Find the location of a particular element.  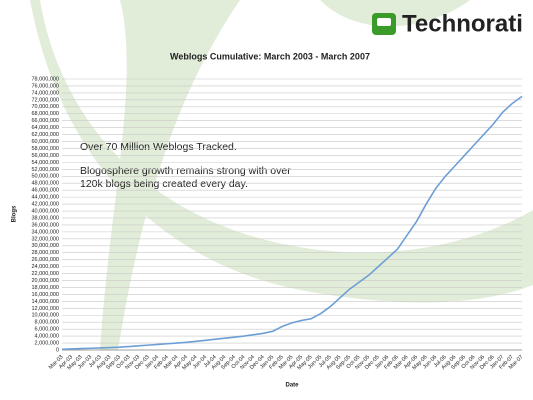

y-tick-label: 48,000,000 is located at coordinates (45, 184).